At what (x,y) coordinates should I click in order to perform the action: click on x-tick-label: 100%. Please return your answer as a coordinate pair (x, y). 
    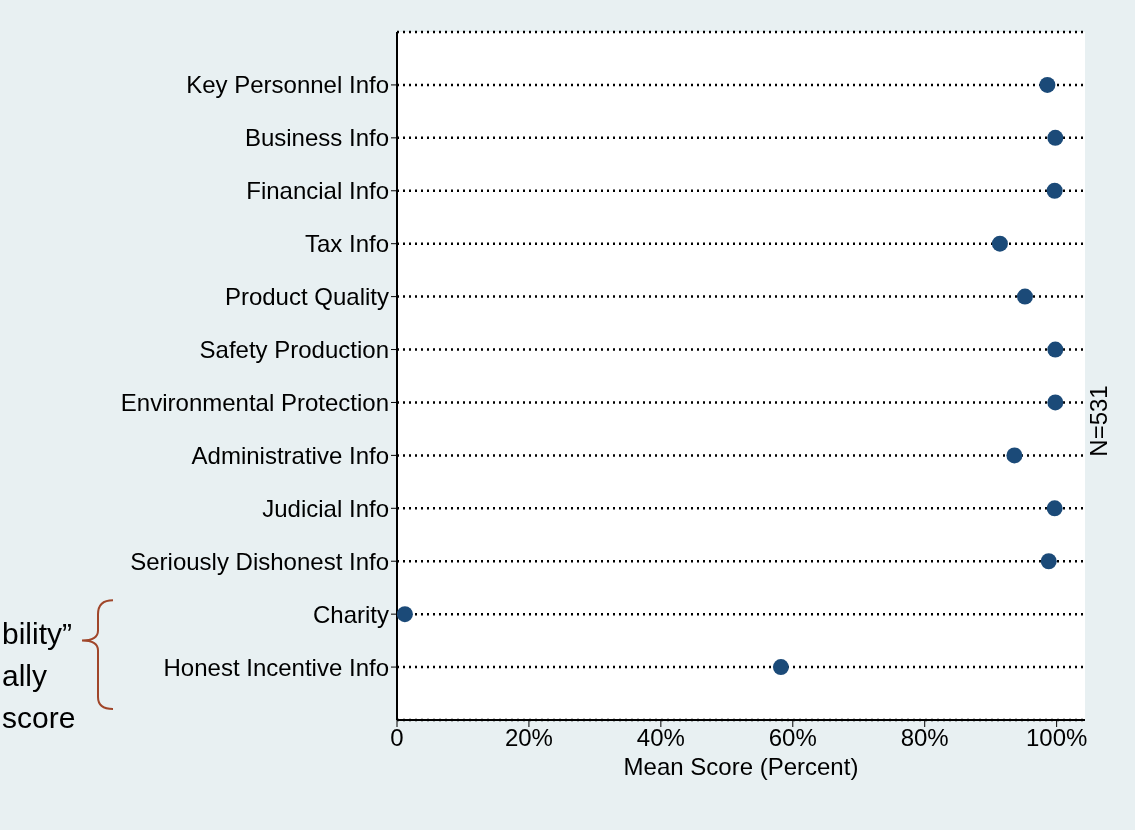
    Looking at the image, I should click on (1056, 738).